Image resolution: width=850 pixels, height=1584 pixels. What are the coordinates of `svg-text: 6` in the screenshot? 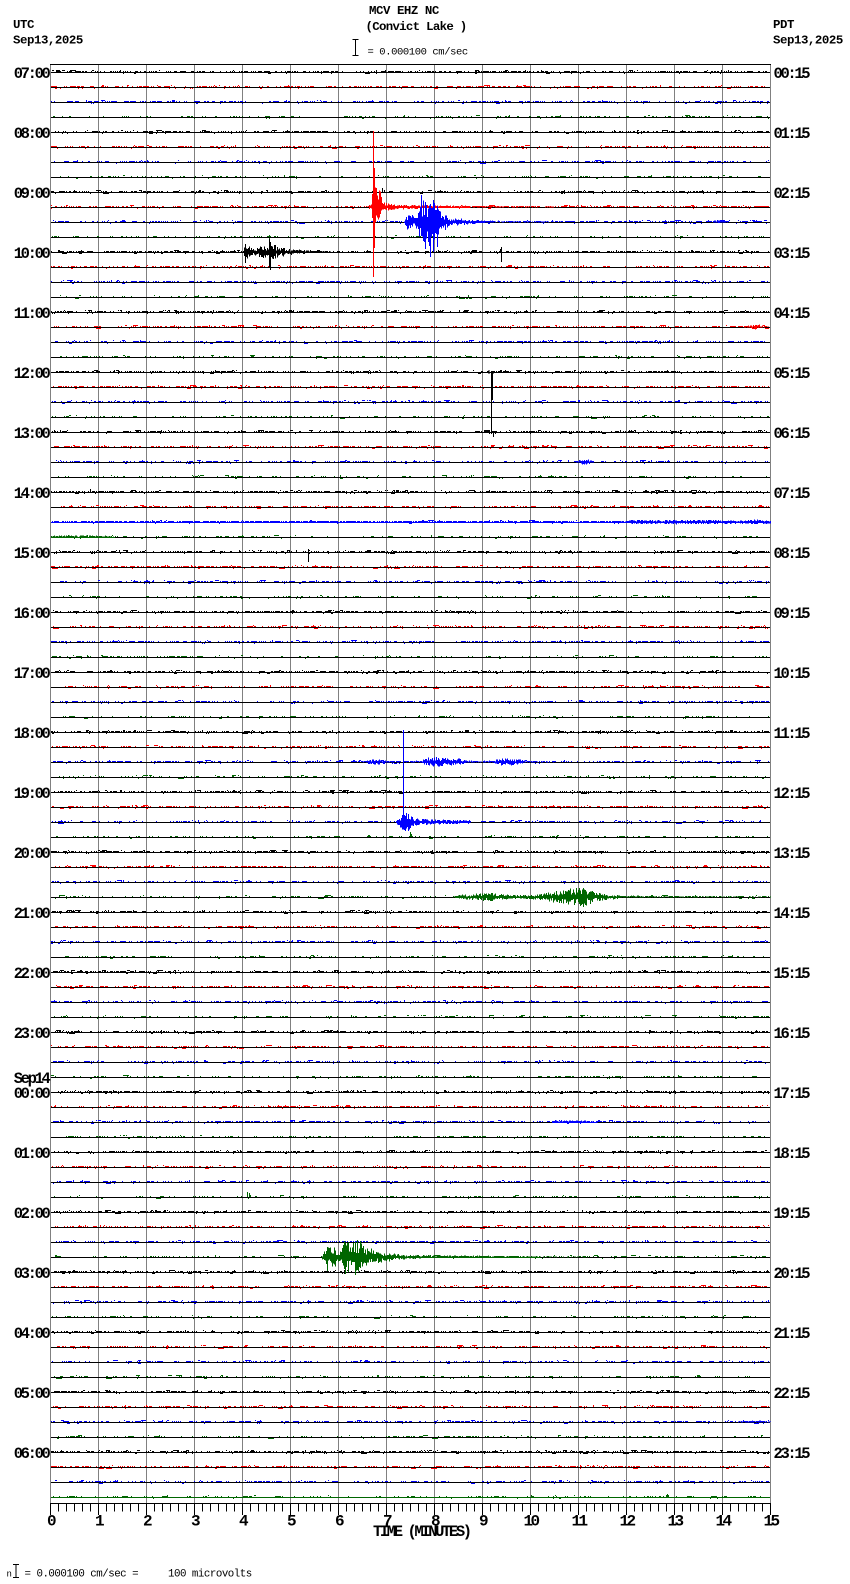 It's located at (339, 1522).